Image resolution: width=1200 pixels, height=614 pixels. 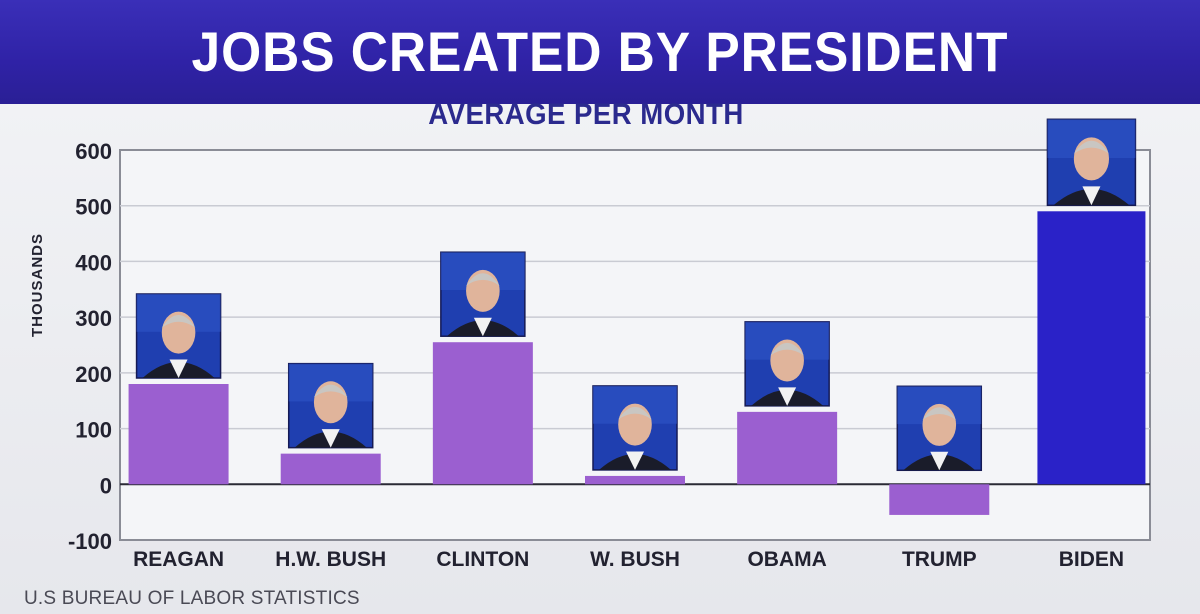 What do you see at coordinates (786, 559) in the screenshot?
I see `x-tick-label: OBAMA` at bounding box center [786, 559].